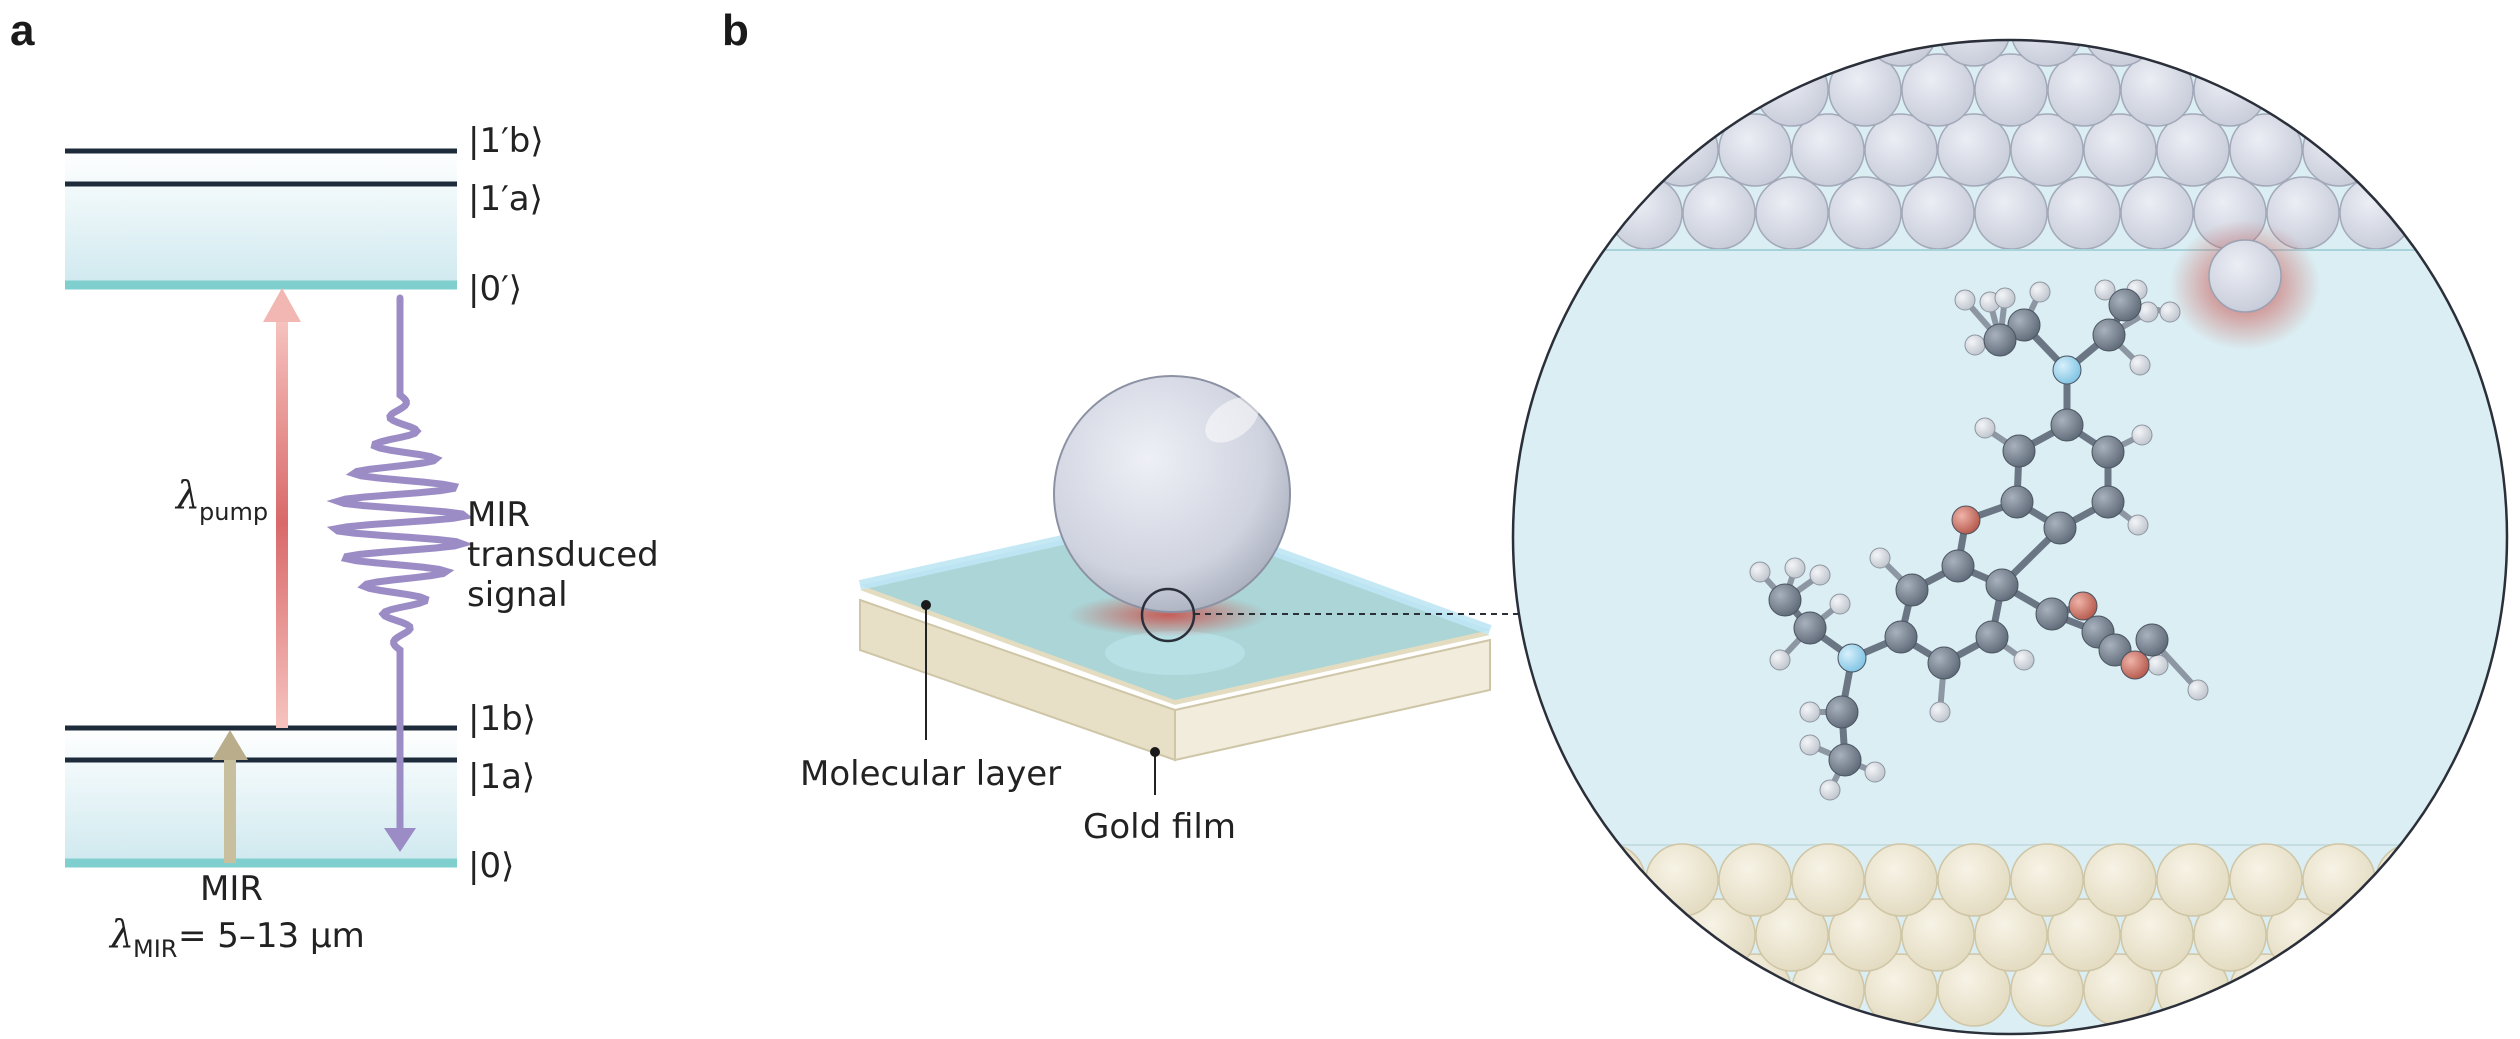  What do you see at coordinates (495, 289) in the screenshot?
I see `label-0-prime: |0′⟩` at bounding box center [495, 289].